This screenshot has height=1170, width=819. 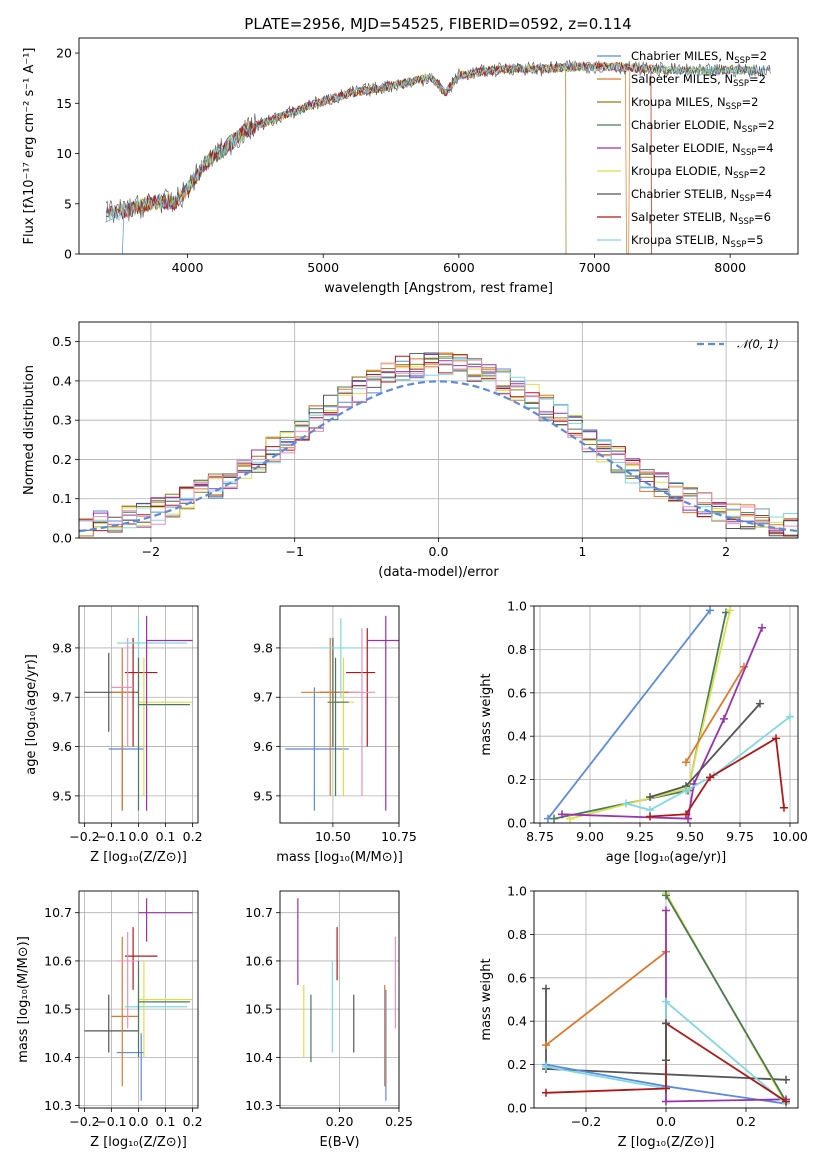 I want to click on weight-vs-age-plot-area, so click(x=669, y=714).